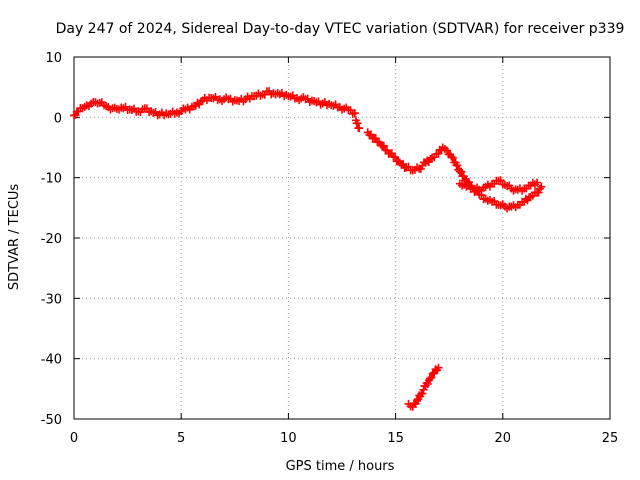  What do you see at coordinates (14, 237) in the screenshot?
I see `y-axis-label: SDTVAR / TECUs` at bounding box center [14, 237].